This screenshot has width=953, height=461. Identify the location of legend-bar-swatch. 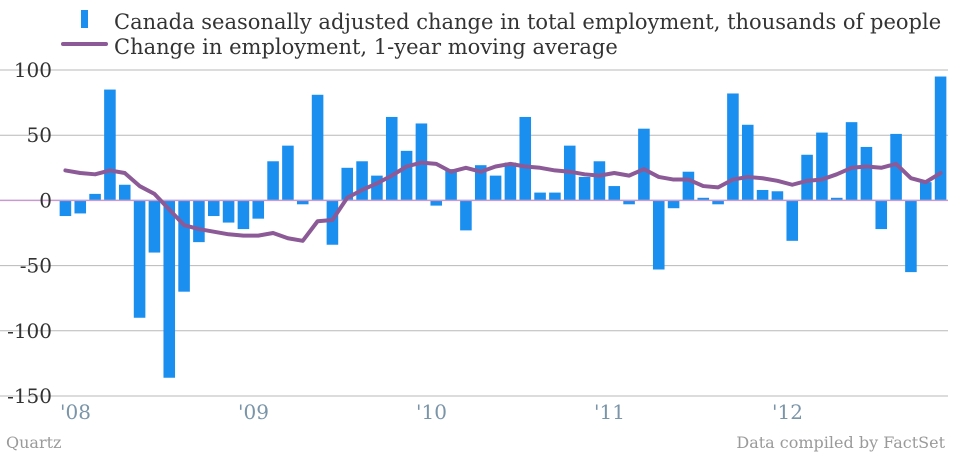
(84, 19).